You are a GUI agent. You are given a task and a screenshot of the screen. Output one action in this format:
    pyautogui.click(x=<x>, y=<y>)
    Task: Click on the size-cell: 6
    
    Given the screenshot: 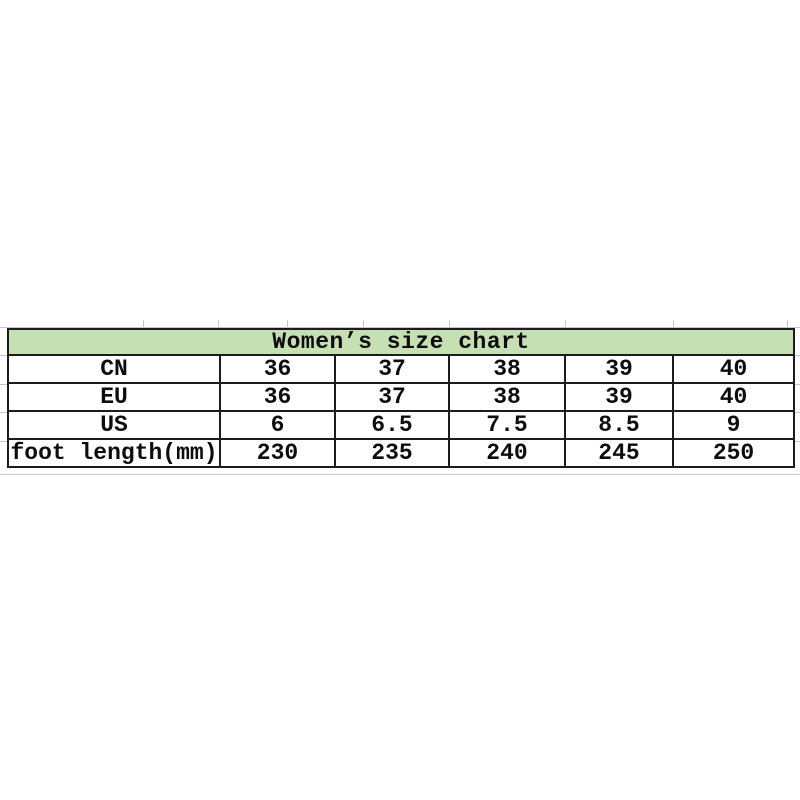 What is the action you would take?
    pyautogui.click(x=277, y=425)
    